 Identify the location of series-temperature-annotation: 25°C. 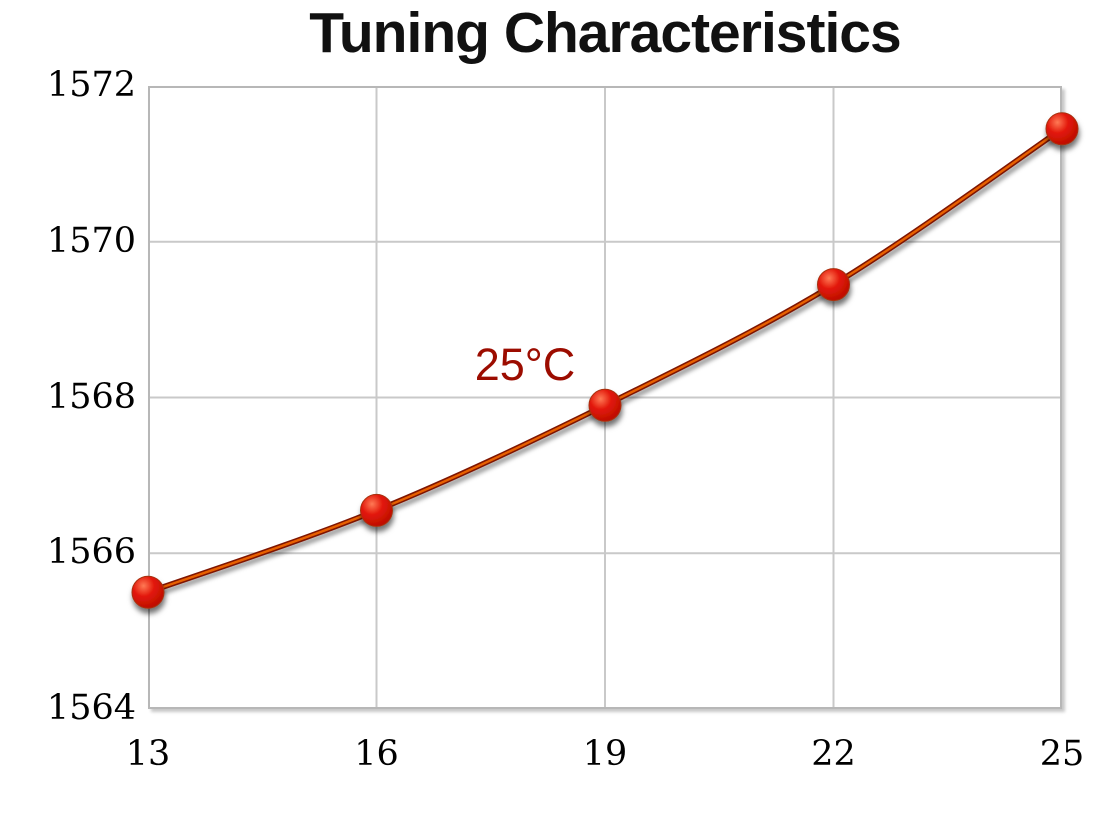
(525, 364).